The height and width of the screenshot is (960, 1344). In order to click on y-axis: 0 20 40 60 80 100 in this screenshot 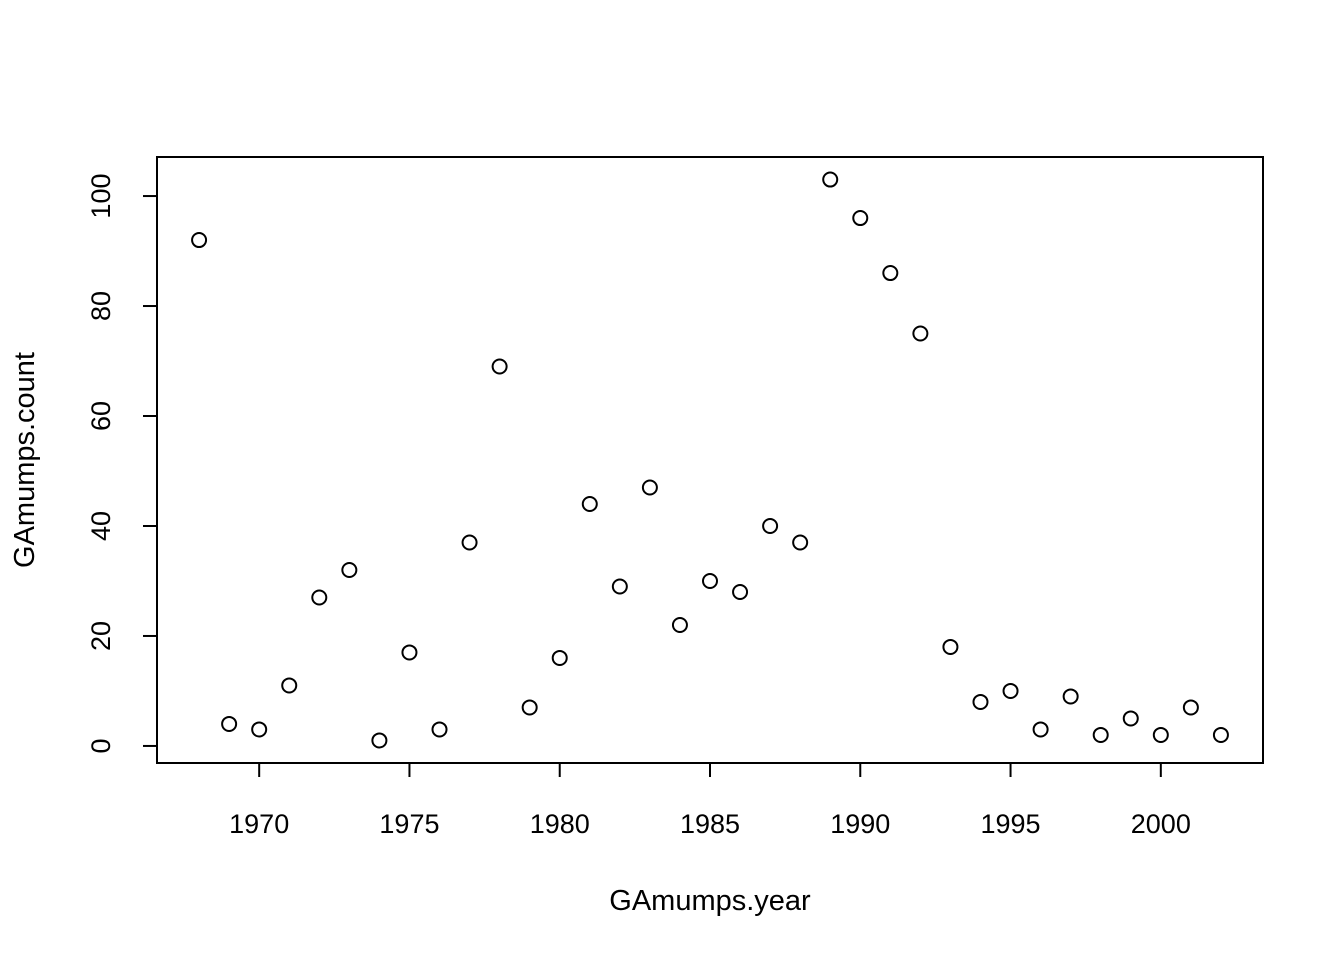, I will do `click(122, 463)`.